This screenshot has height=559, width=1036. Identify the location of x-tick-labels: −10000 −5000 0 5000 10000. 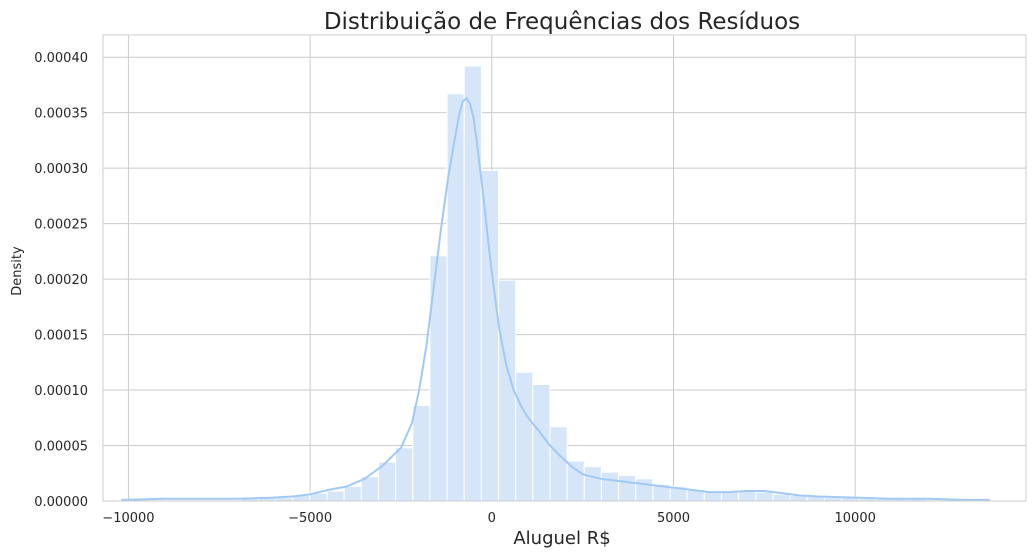
(489, 518).